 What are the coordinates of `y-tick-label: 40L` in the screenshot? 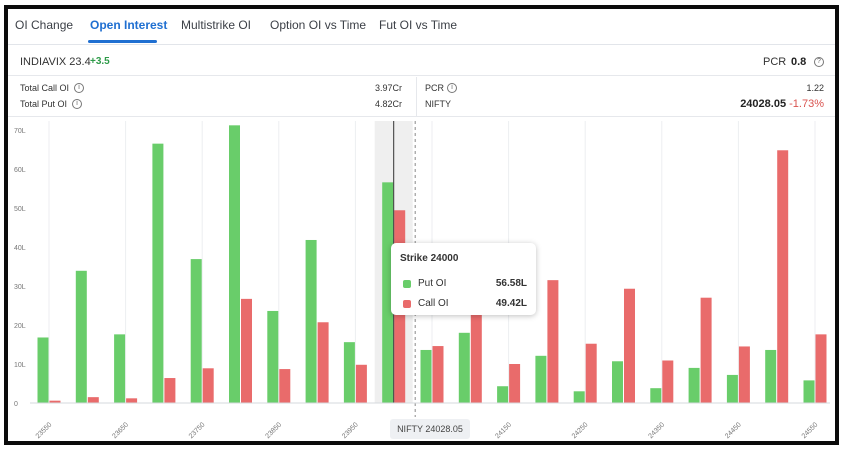 It's located at (20, 248).